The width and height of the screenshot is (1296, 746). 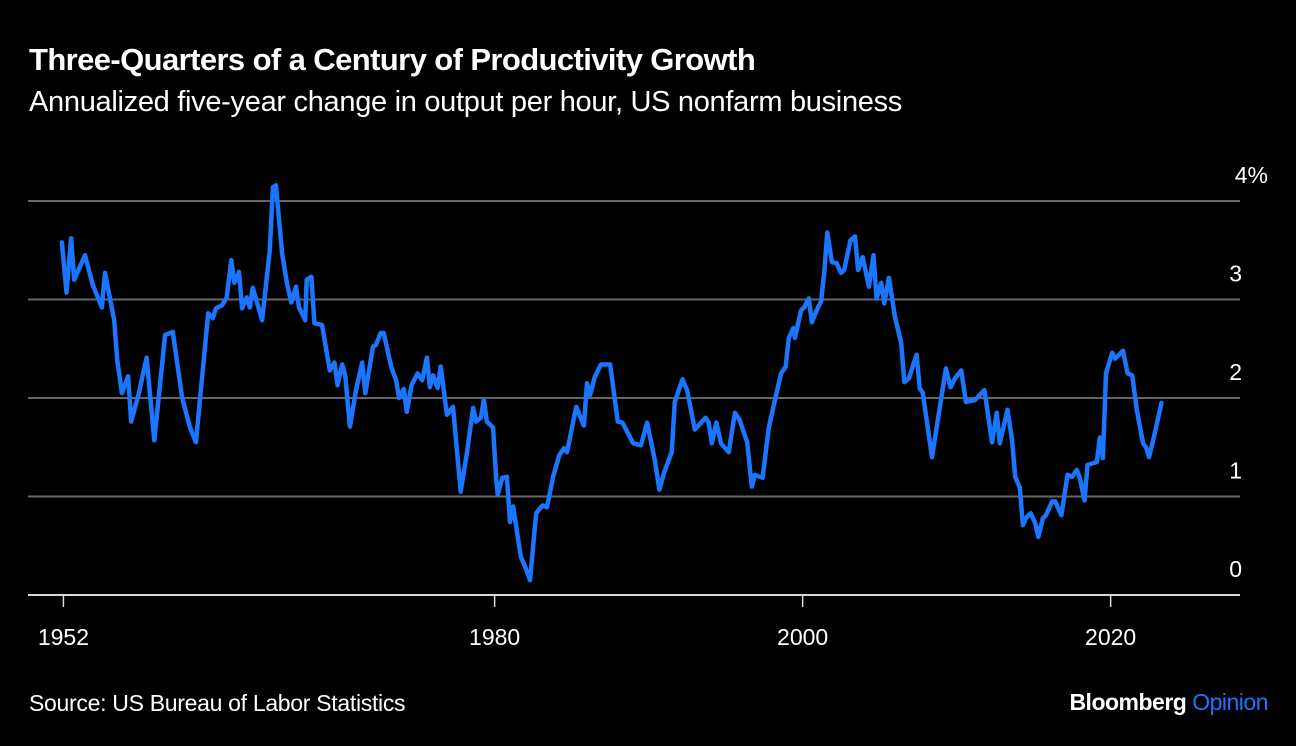 I want to click on y-tick-label-0: 0, so click(x=1235, y=569).